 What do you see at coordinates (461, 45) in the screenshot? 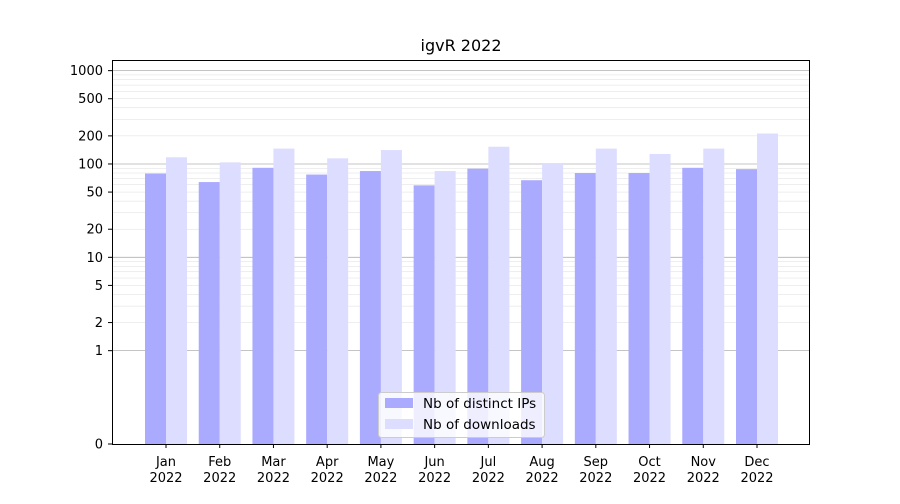
I see `chart-title: igvR 2022` at bounding box center [461, 45].